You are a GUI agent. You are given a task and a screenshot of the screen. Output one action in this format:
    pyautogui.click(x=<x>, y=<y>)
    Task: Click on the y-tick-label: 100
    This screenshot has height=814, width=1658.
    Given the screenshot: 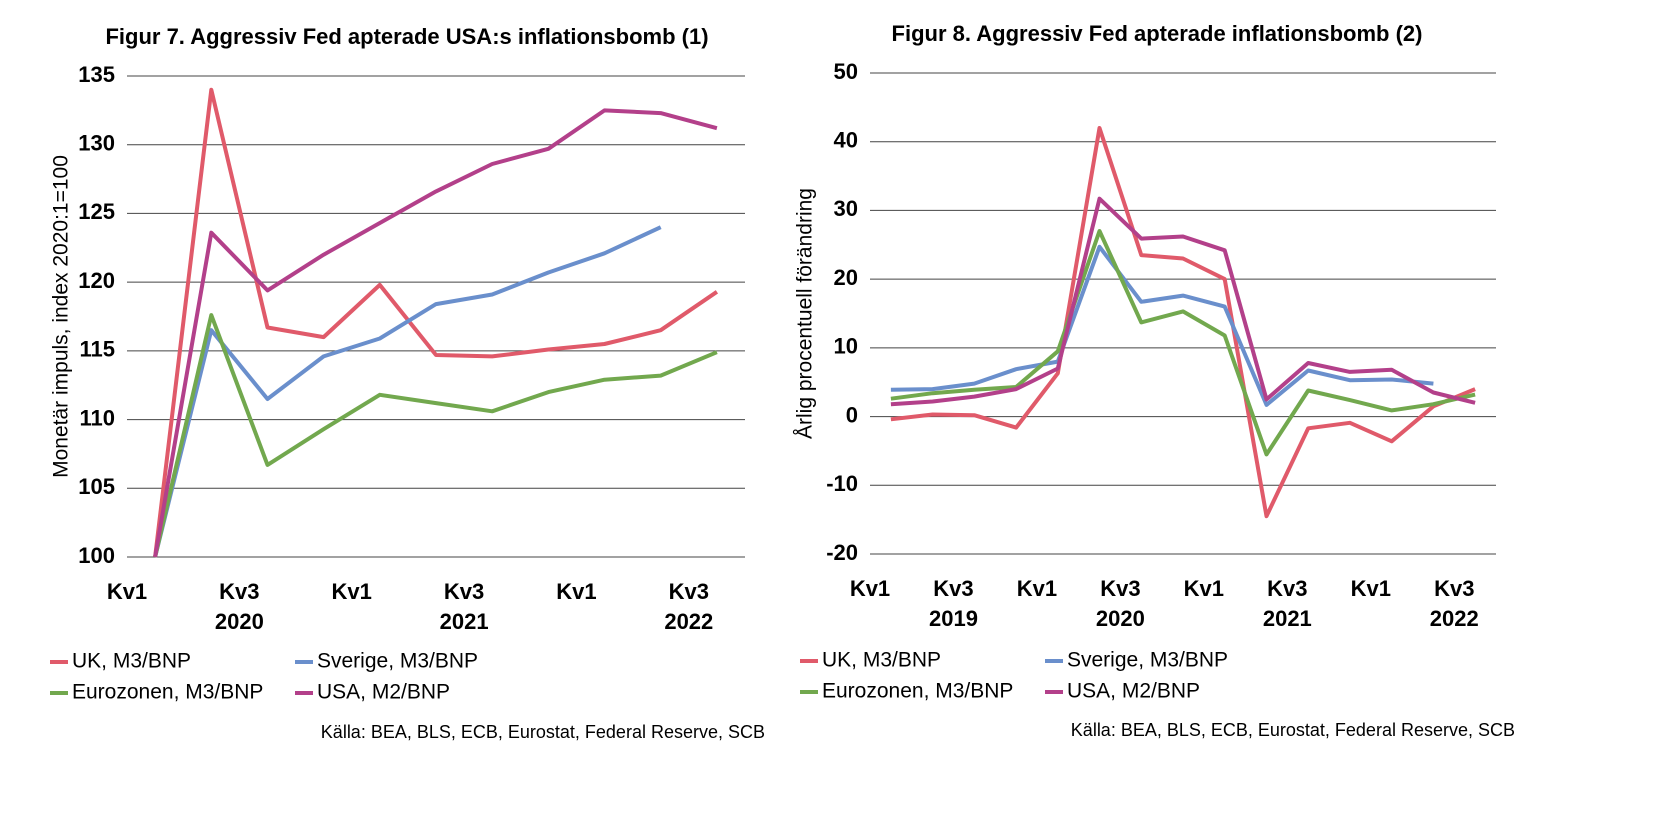 What is the action you would take?
    pyautogui.click(x=96, y=555)
    